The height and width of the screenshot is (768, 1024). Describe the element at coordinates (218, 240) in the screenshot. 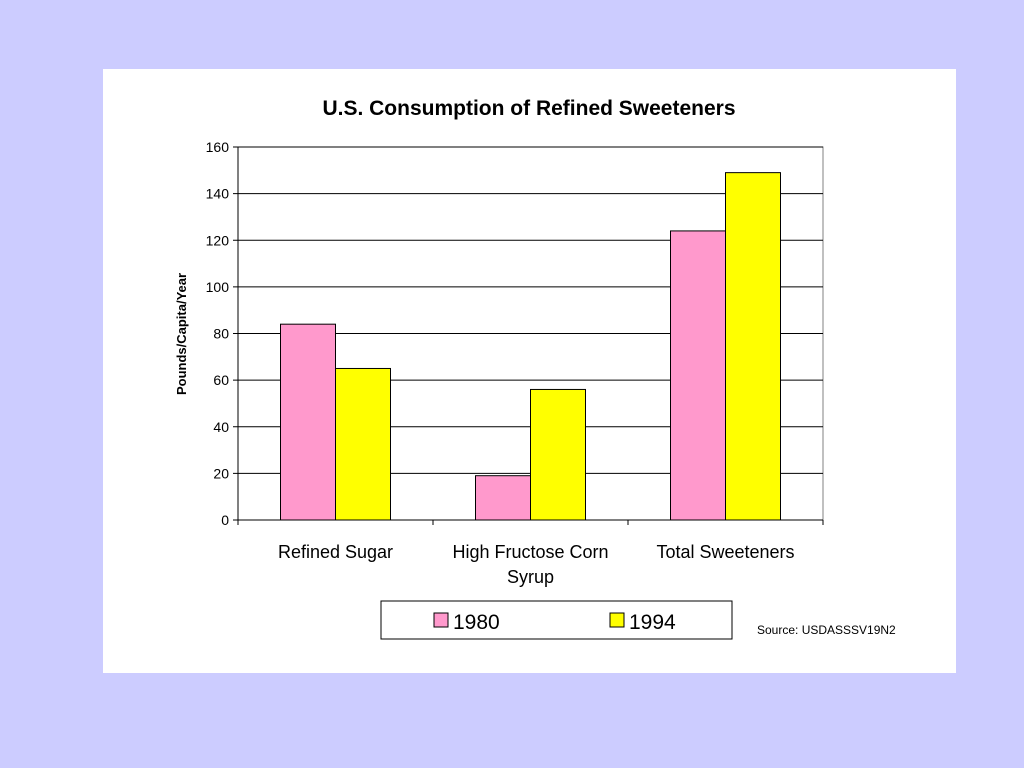

I see `y-tick-label: 120` at that location.